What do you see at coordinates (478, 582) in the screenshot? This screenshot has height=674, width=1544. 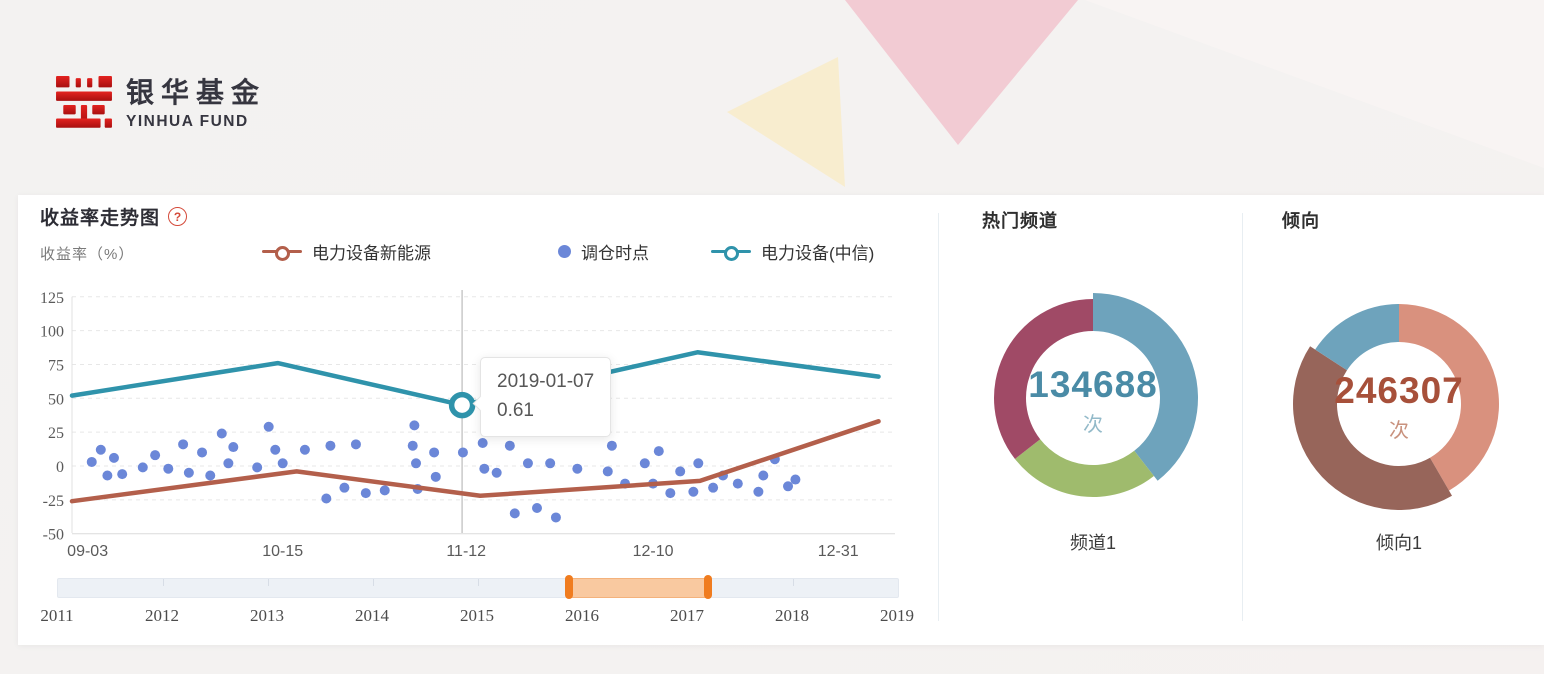 I see `slider-tick` at bounding box center [478, 582].